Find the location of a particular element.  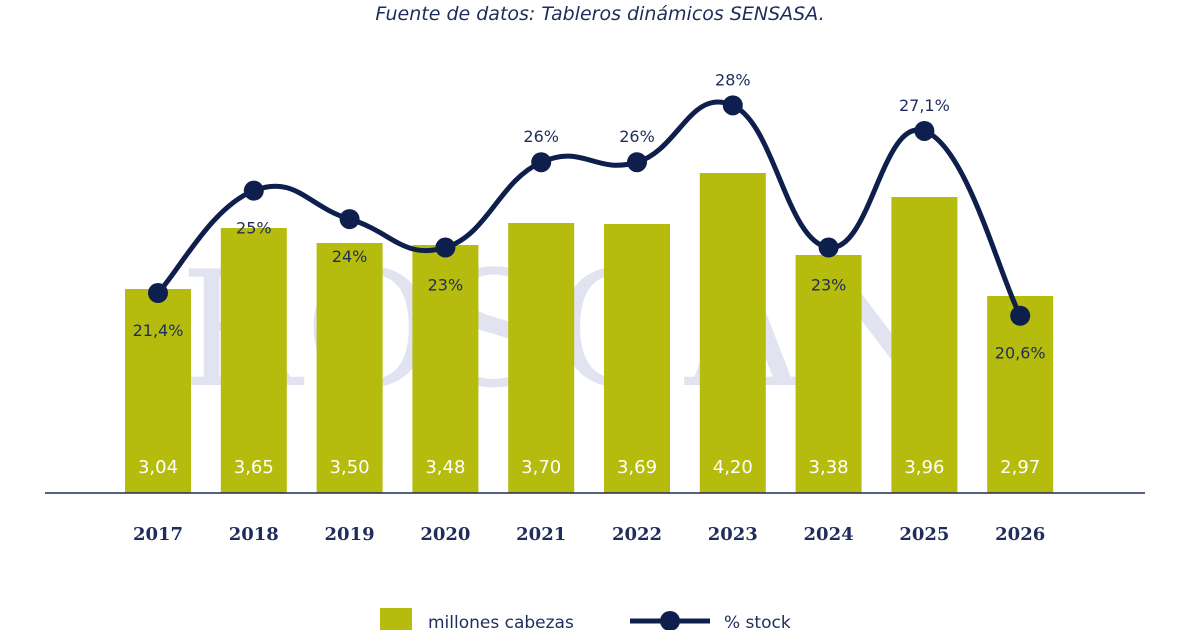

legend-line-label: % stock is located at coordinates (757, 621).